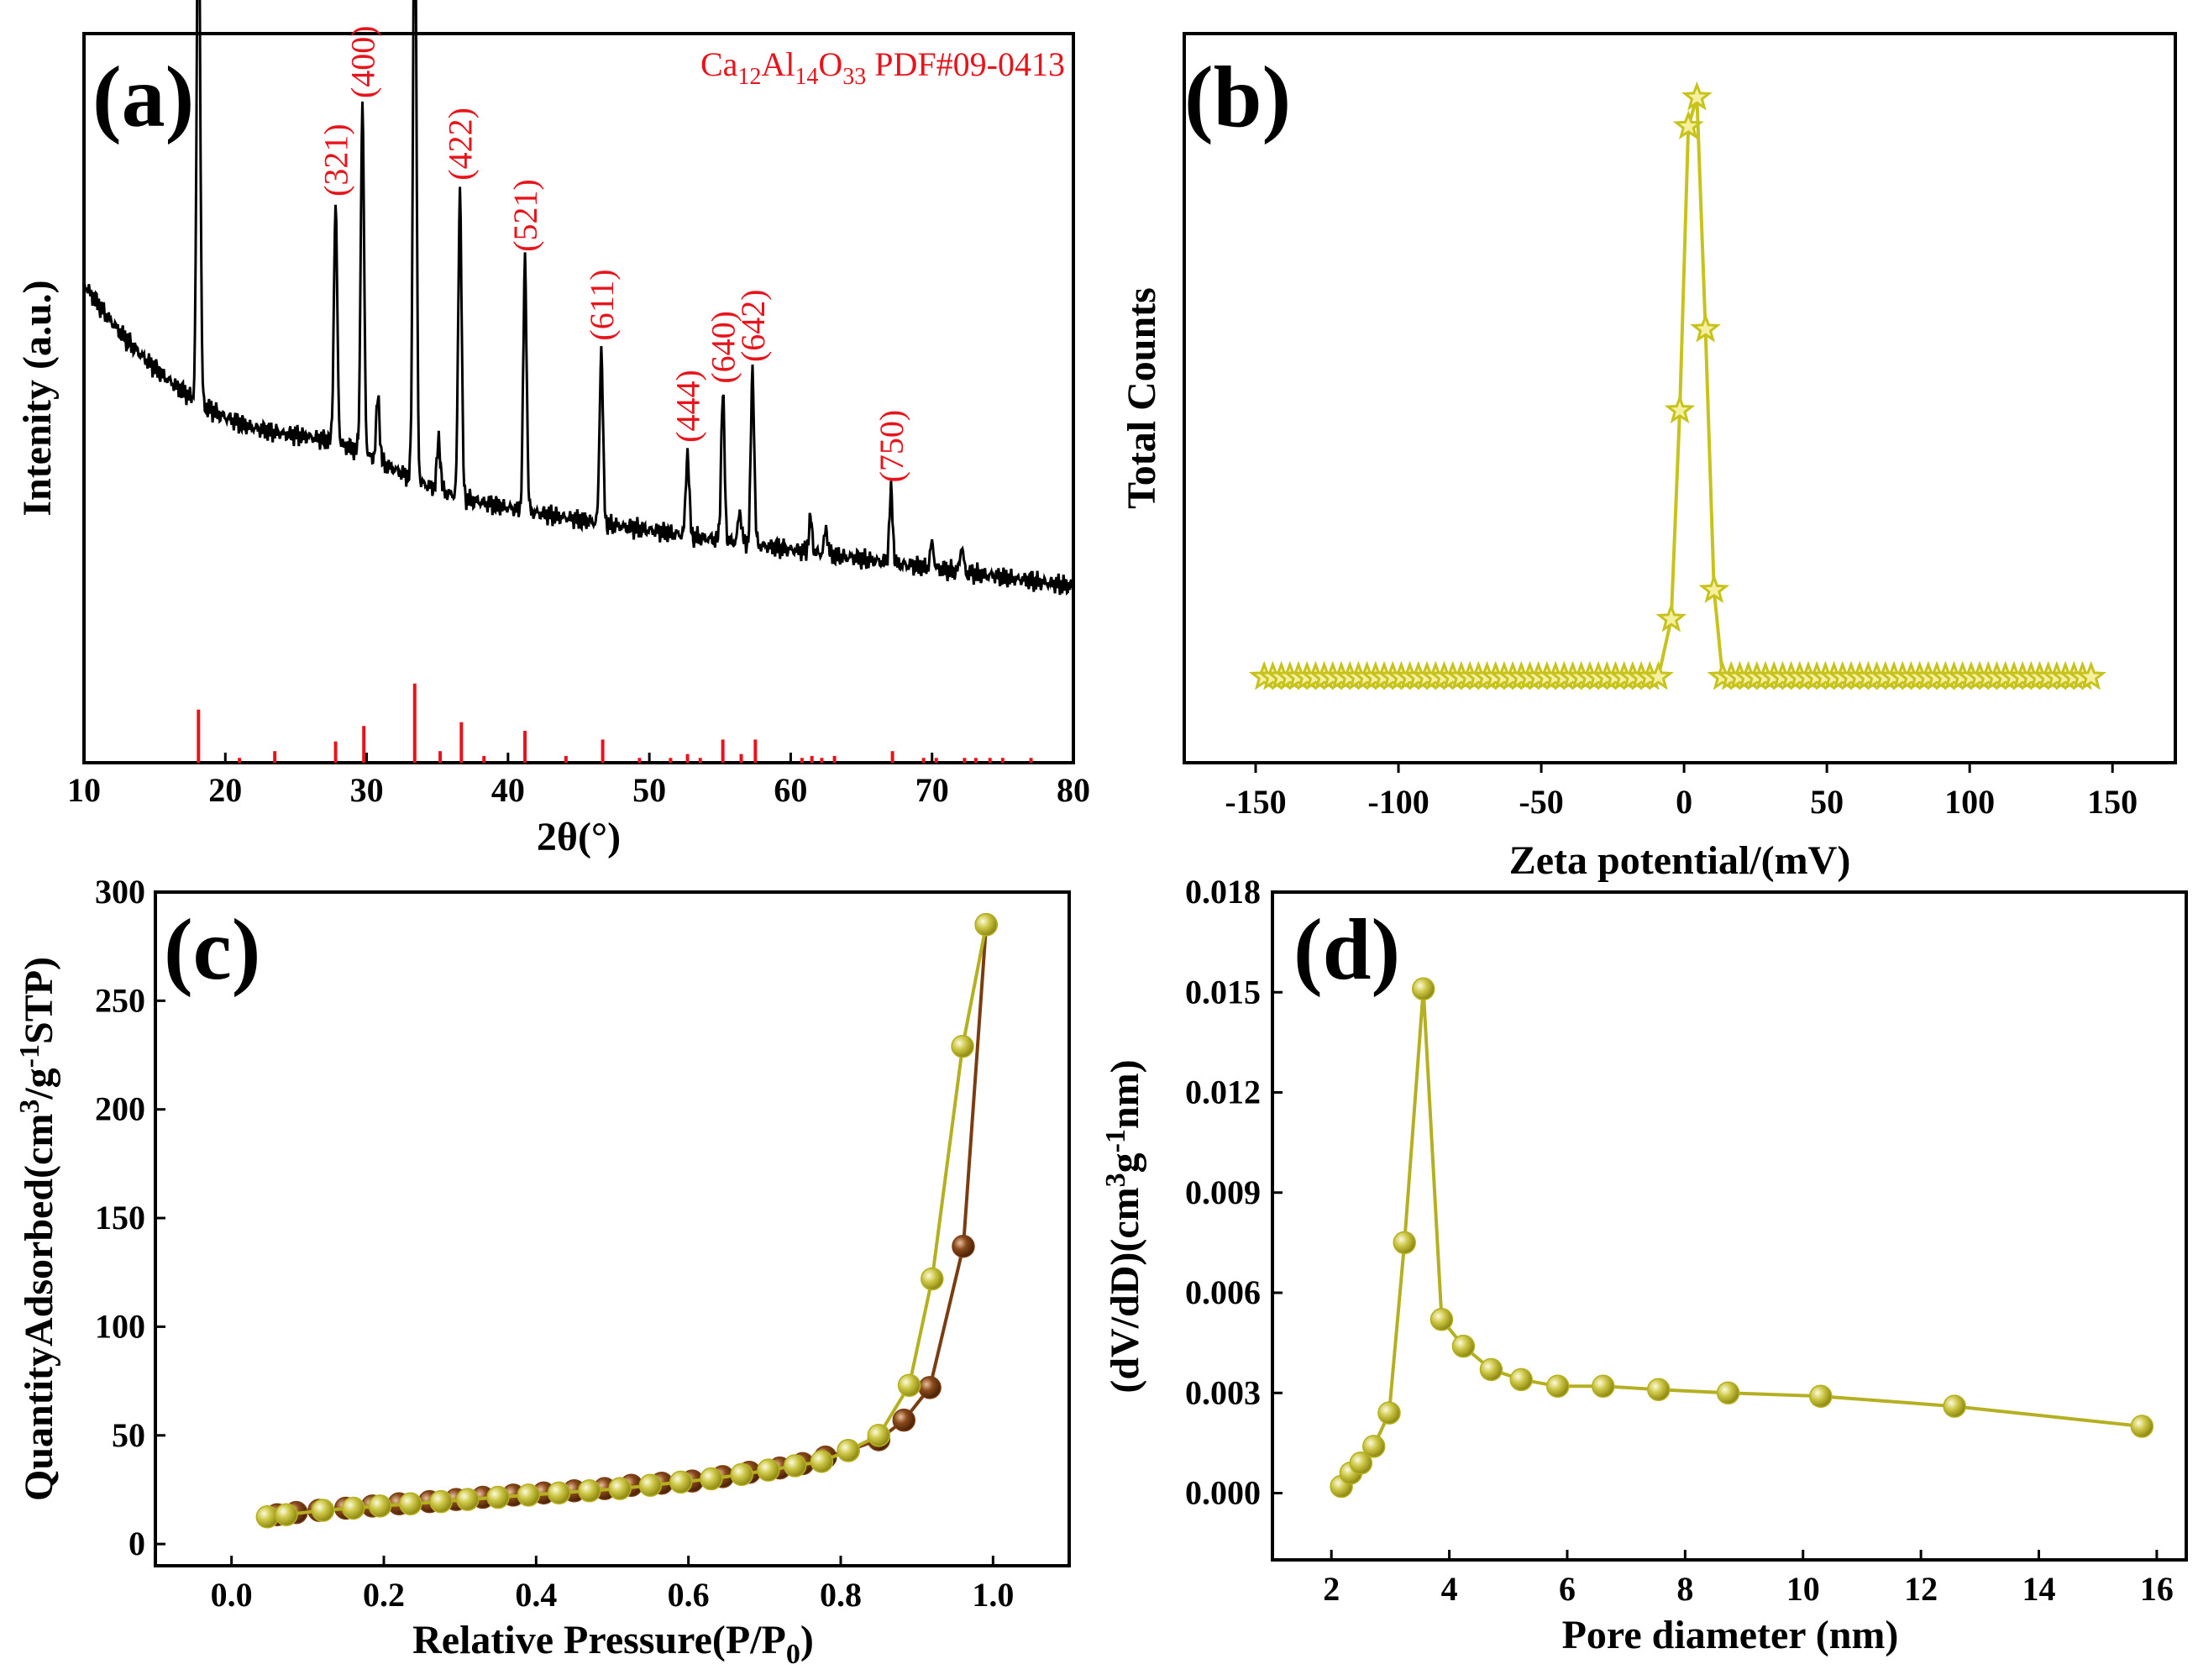 This screenshot has width=2198, height=1680. What do you see at coordinates (212, 949) in the screenshot?
I see `panel-c-label: (c)` at bounding box center [212, 949].